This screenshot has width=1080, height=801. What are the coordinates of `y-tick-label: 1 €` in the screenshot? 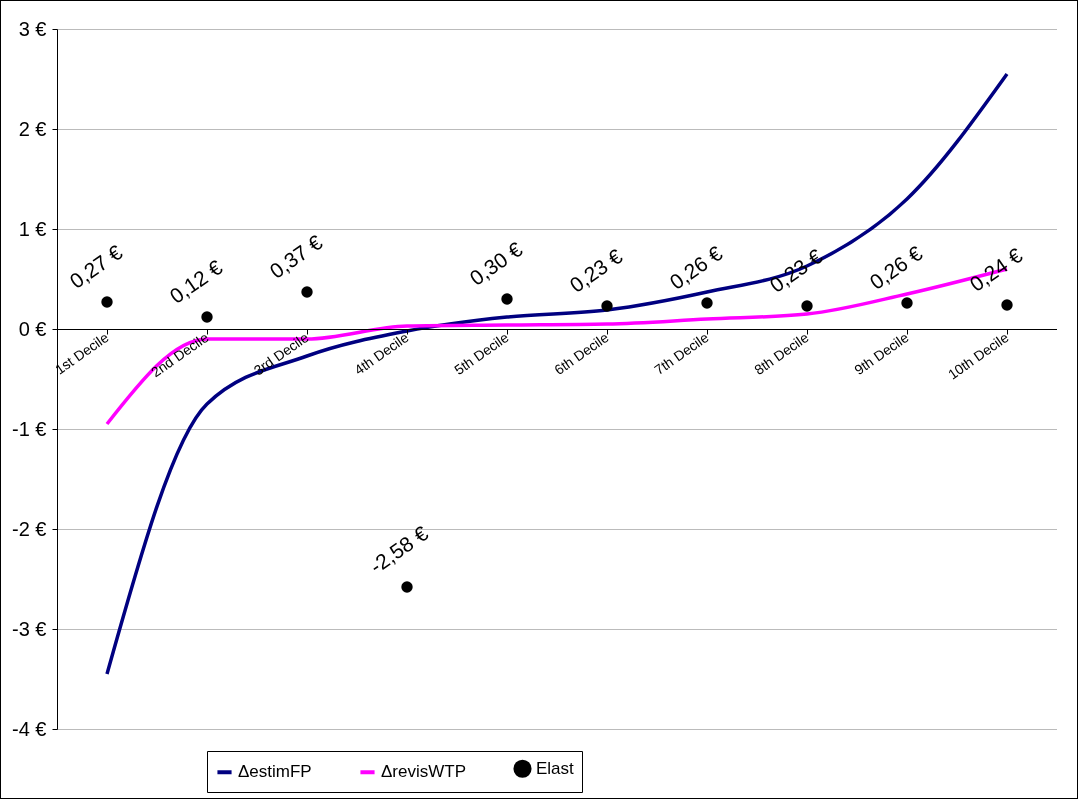 It's located at (32, 228).